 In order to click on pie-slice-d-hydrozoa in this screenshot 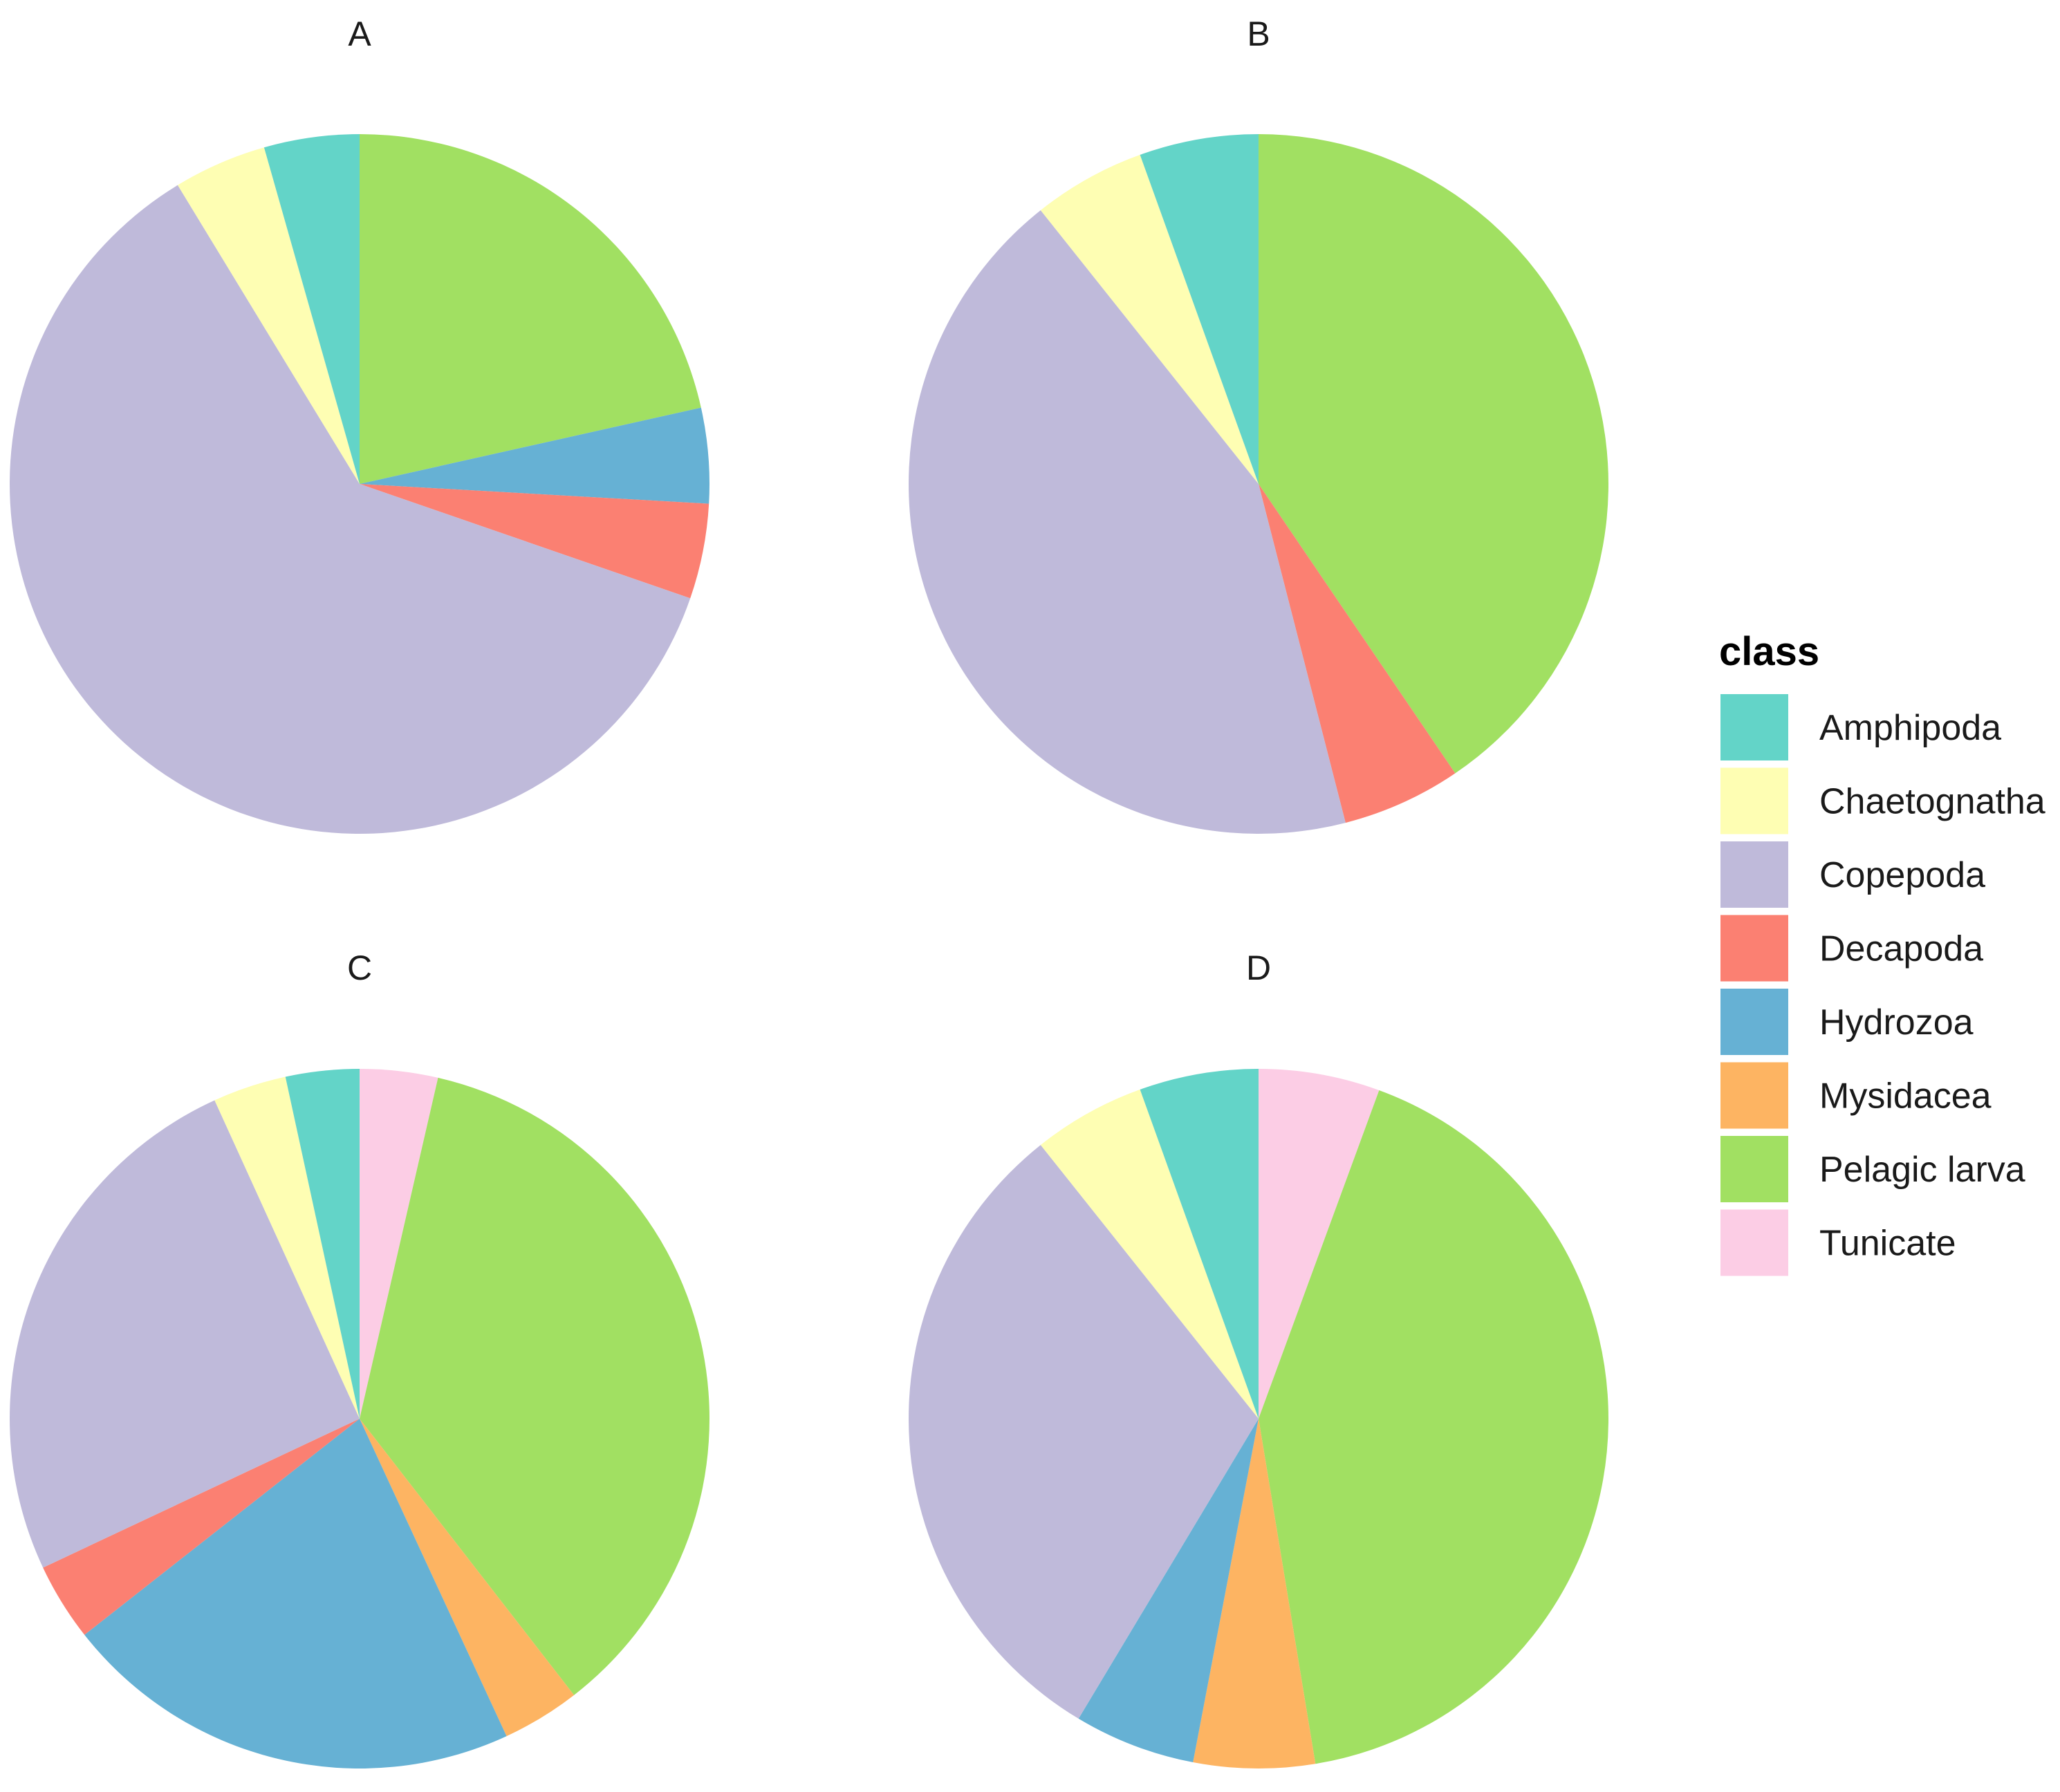, I will do `click(1168, 1591)`.